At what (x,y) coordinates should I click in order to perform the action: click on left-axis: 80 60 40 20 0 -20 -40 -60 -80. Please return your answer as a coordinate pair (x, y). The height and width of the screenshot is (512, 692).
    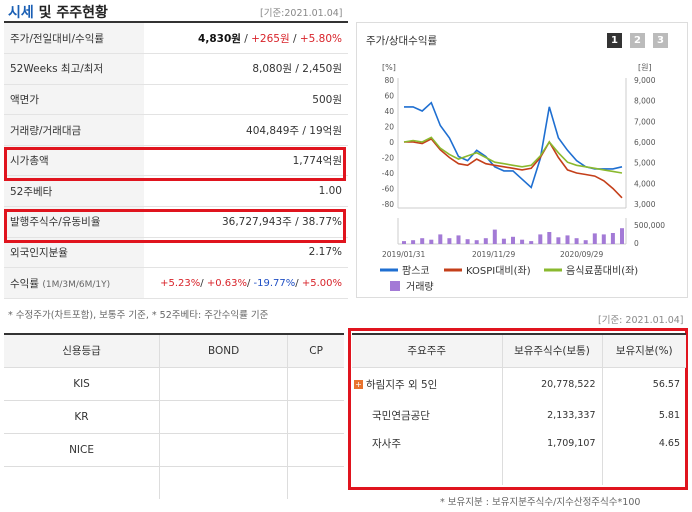
    Looking at the image, I should click on (388, 142).